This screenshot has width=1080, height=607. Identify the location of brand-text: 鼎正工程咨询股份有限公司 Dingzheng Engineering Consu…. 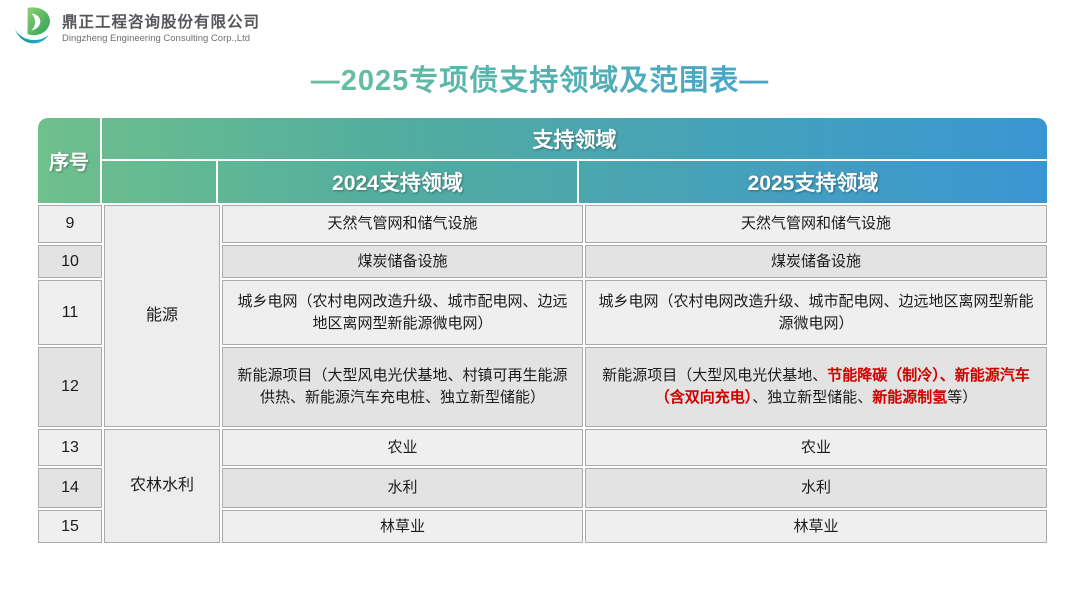
(161, 27).